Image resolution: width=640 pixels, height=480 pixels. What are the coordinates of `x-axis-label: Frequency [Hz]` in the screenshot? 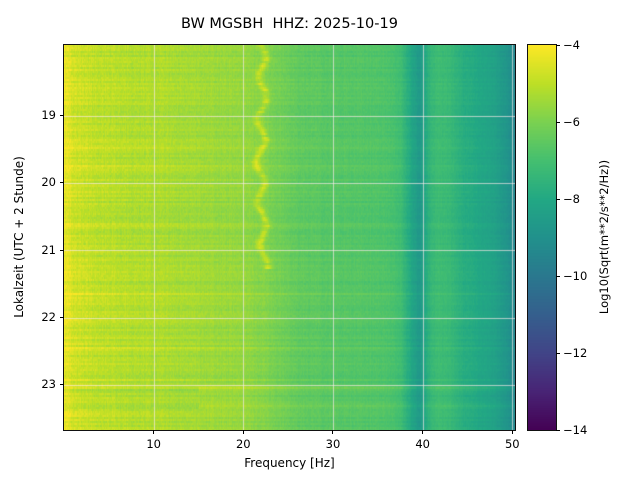 It's located at (289, 463).